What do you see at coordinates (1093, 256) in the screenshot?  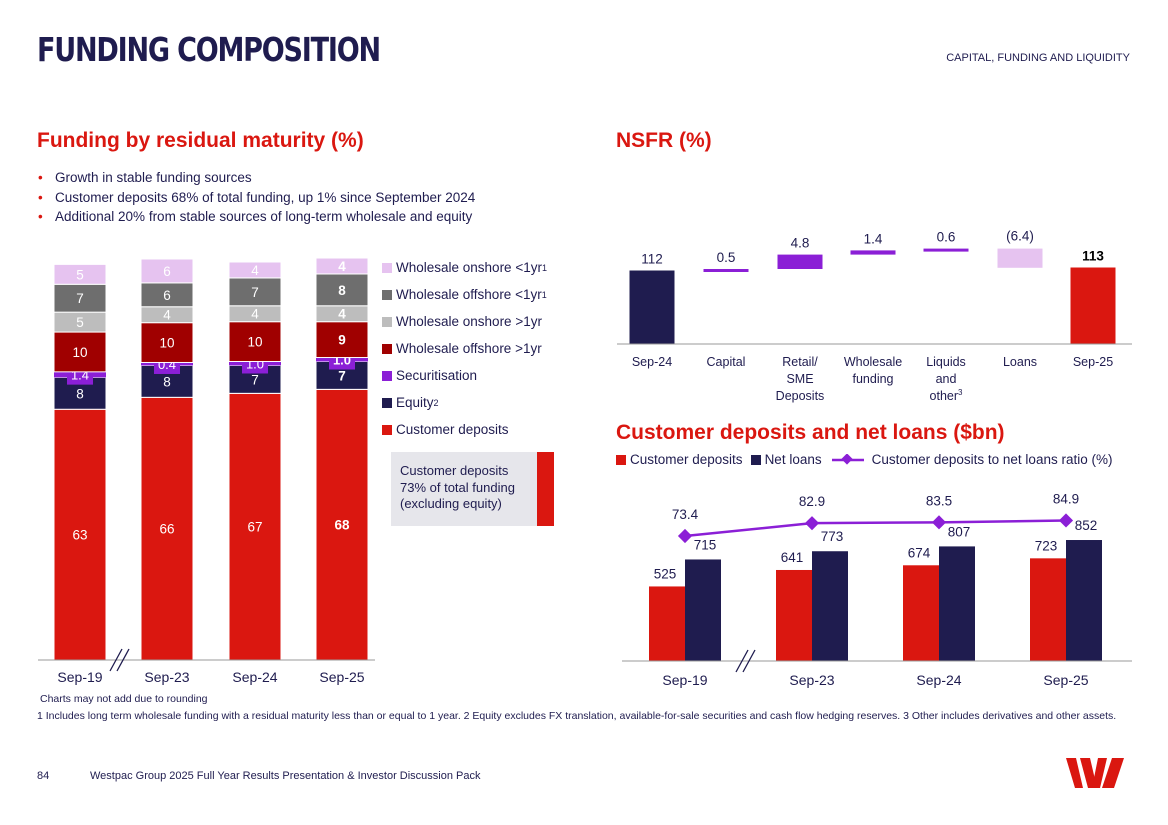 I see `bar-value-label: 113` at bounding box center [1093, 256].